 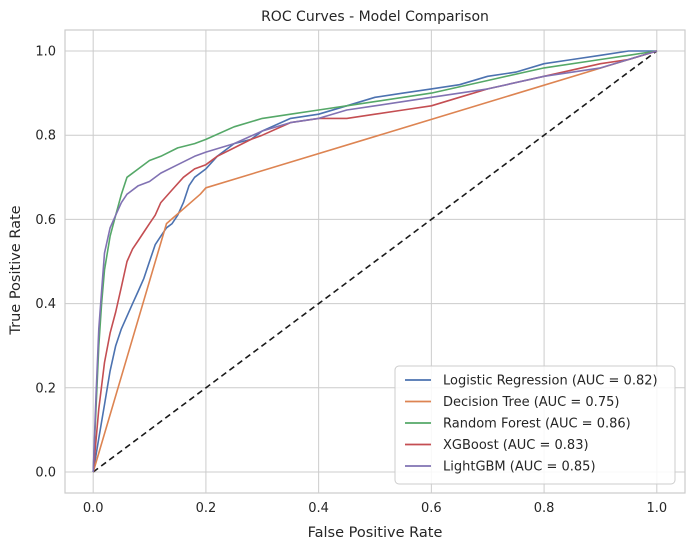 What do you see at coordinates (519, 467) in the screenshot?
I see `legend-entry: LightGBM (AUC = 0.85)` at bounding box center [519, 467].